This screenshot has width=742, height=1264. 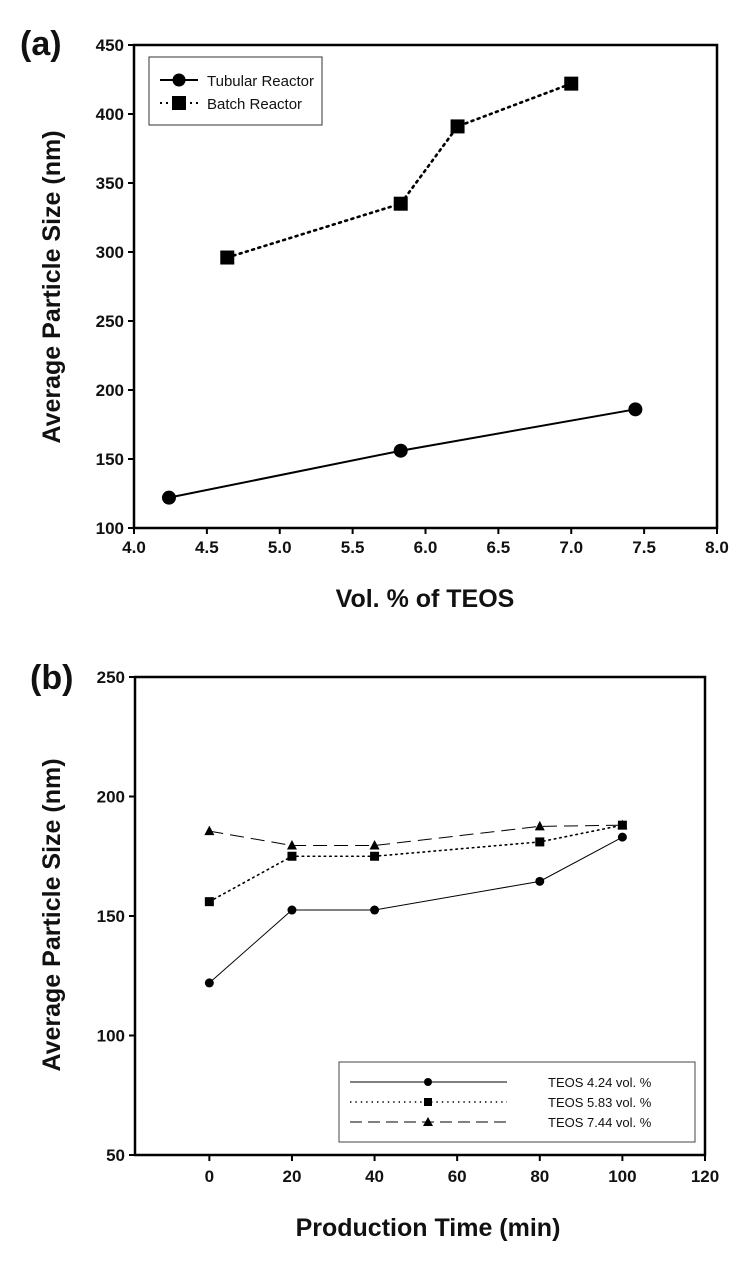 I want to click on x-tick-label: 5.0, so click(x=280, y=547).